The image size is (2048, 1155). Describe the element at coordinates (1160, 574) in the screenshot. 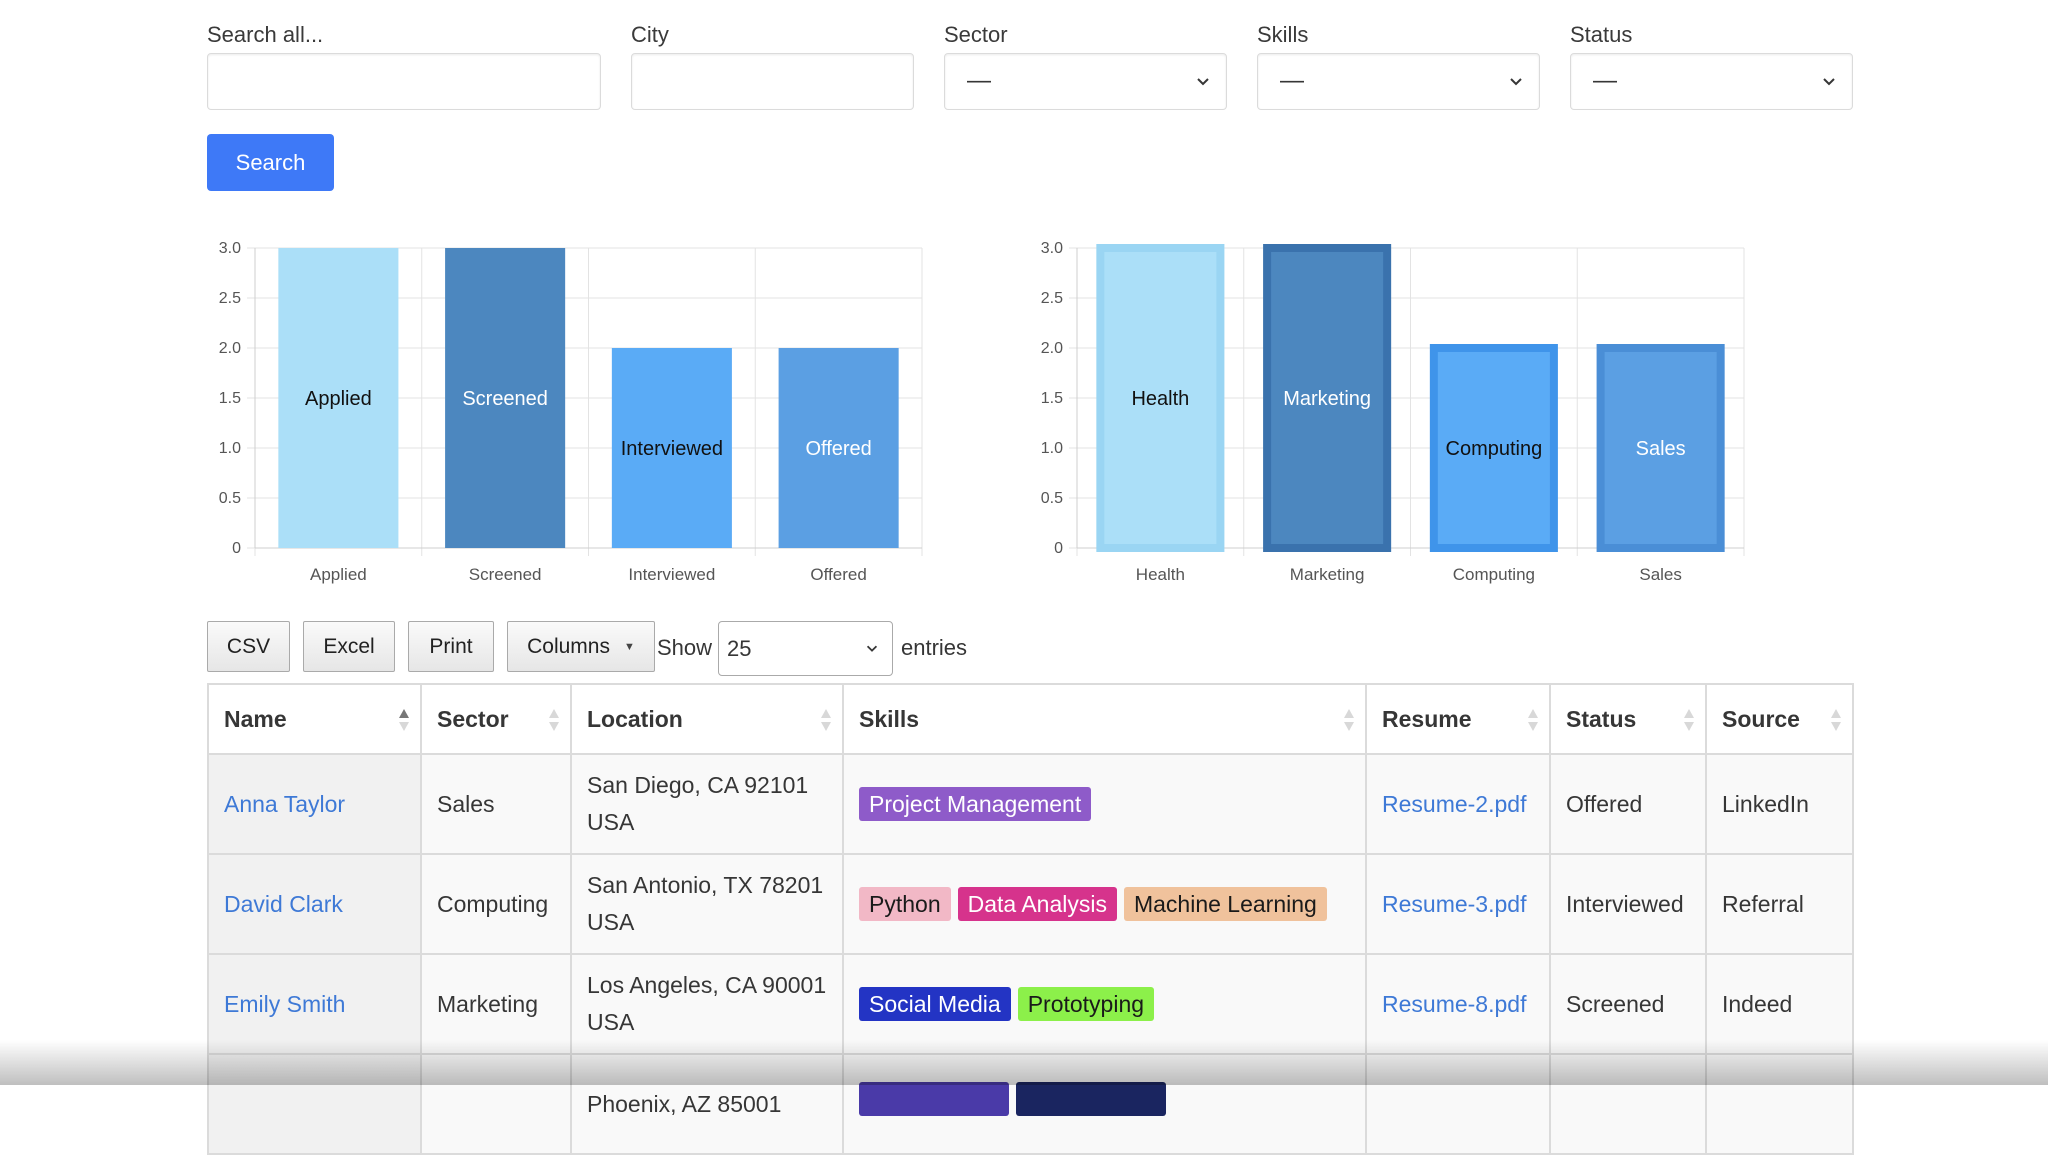

I see `x-tick-label: Health` at that location.